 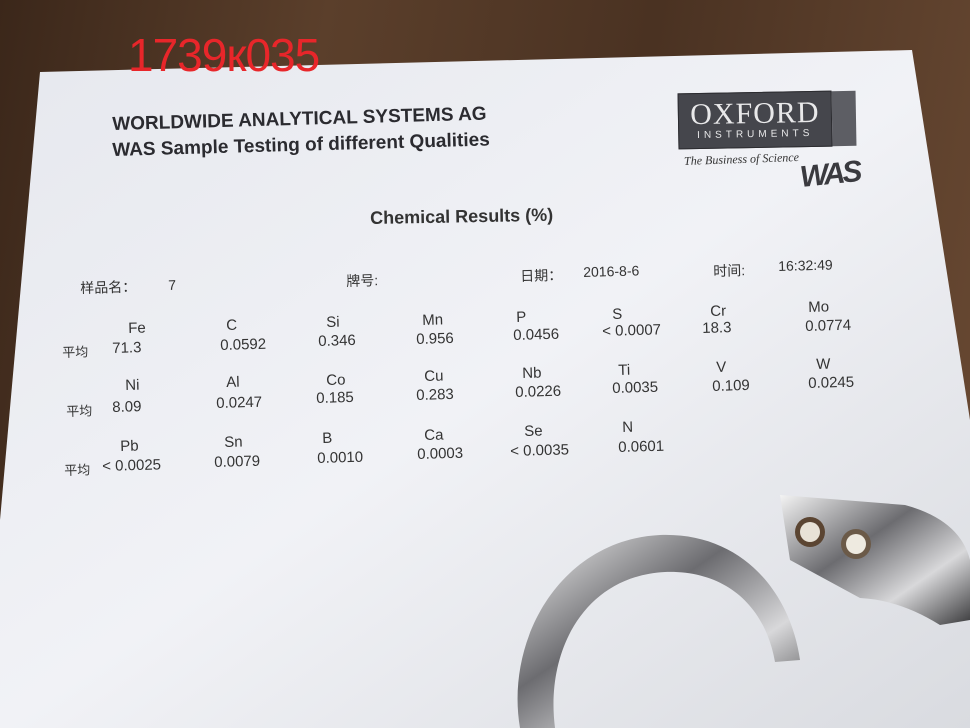 I want to click on element-value: < 0.0035, so click(x=540, y=450).